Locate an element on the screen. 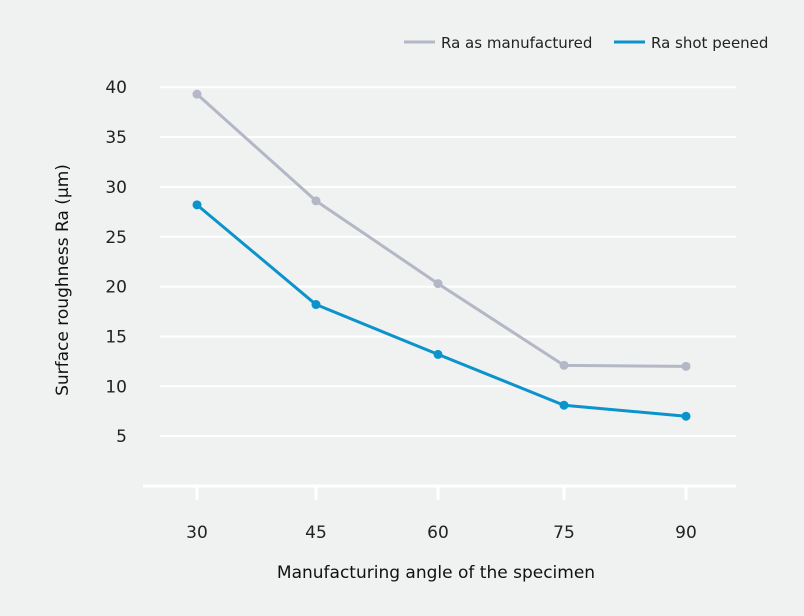 This screenshot has width=804, height=616. y-tick-label: 5 is located at coordinates (121, 437).